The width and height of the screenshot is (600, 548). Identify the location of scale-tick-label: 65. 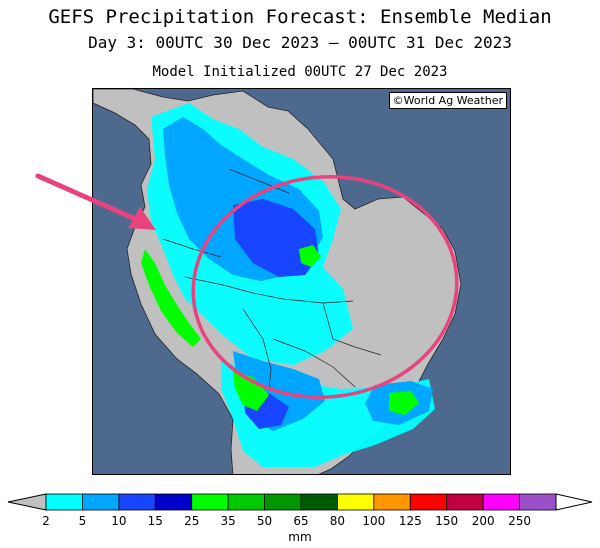
(301, 521).